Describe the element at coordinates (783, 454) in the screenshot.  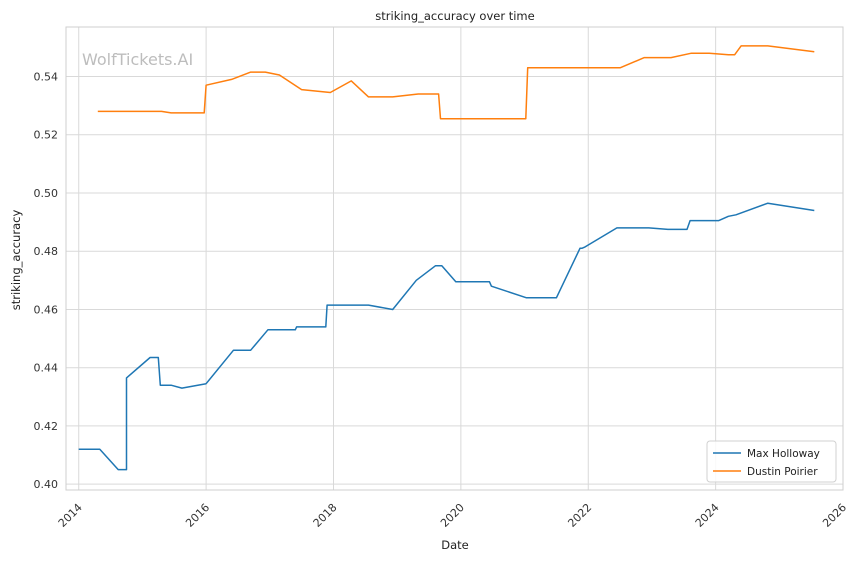
I see `legend-label-max-holloway: Max Holloway` at that location.